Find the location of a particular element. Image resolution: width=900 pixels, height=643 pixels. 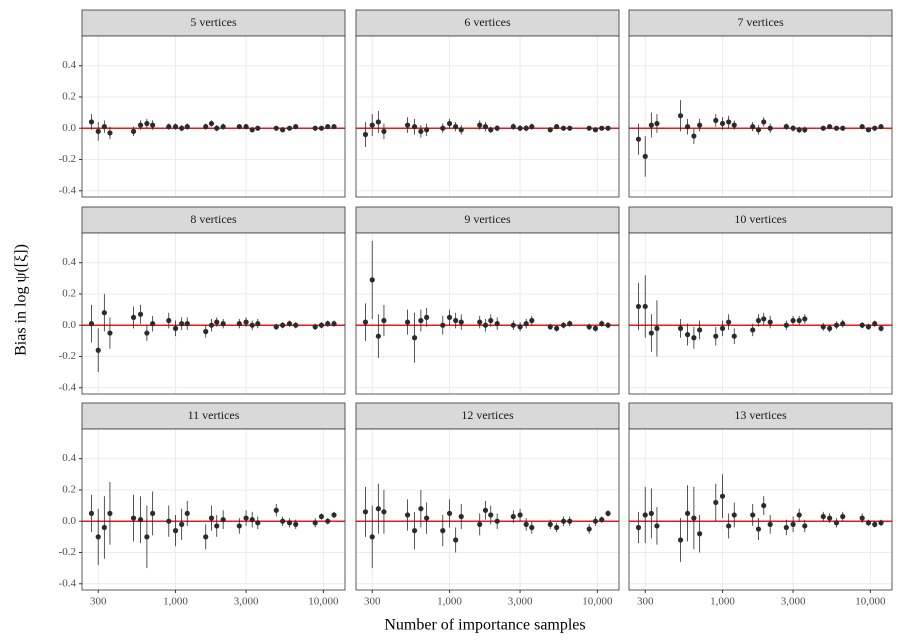

strip-label: 8 vertices is located at coordinates (213, 219).